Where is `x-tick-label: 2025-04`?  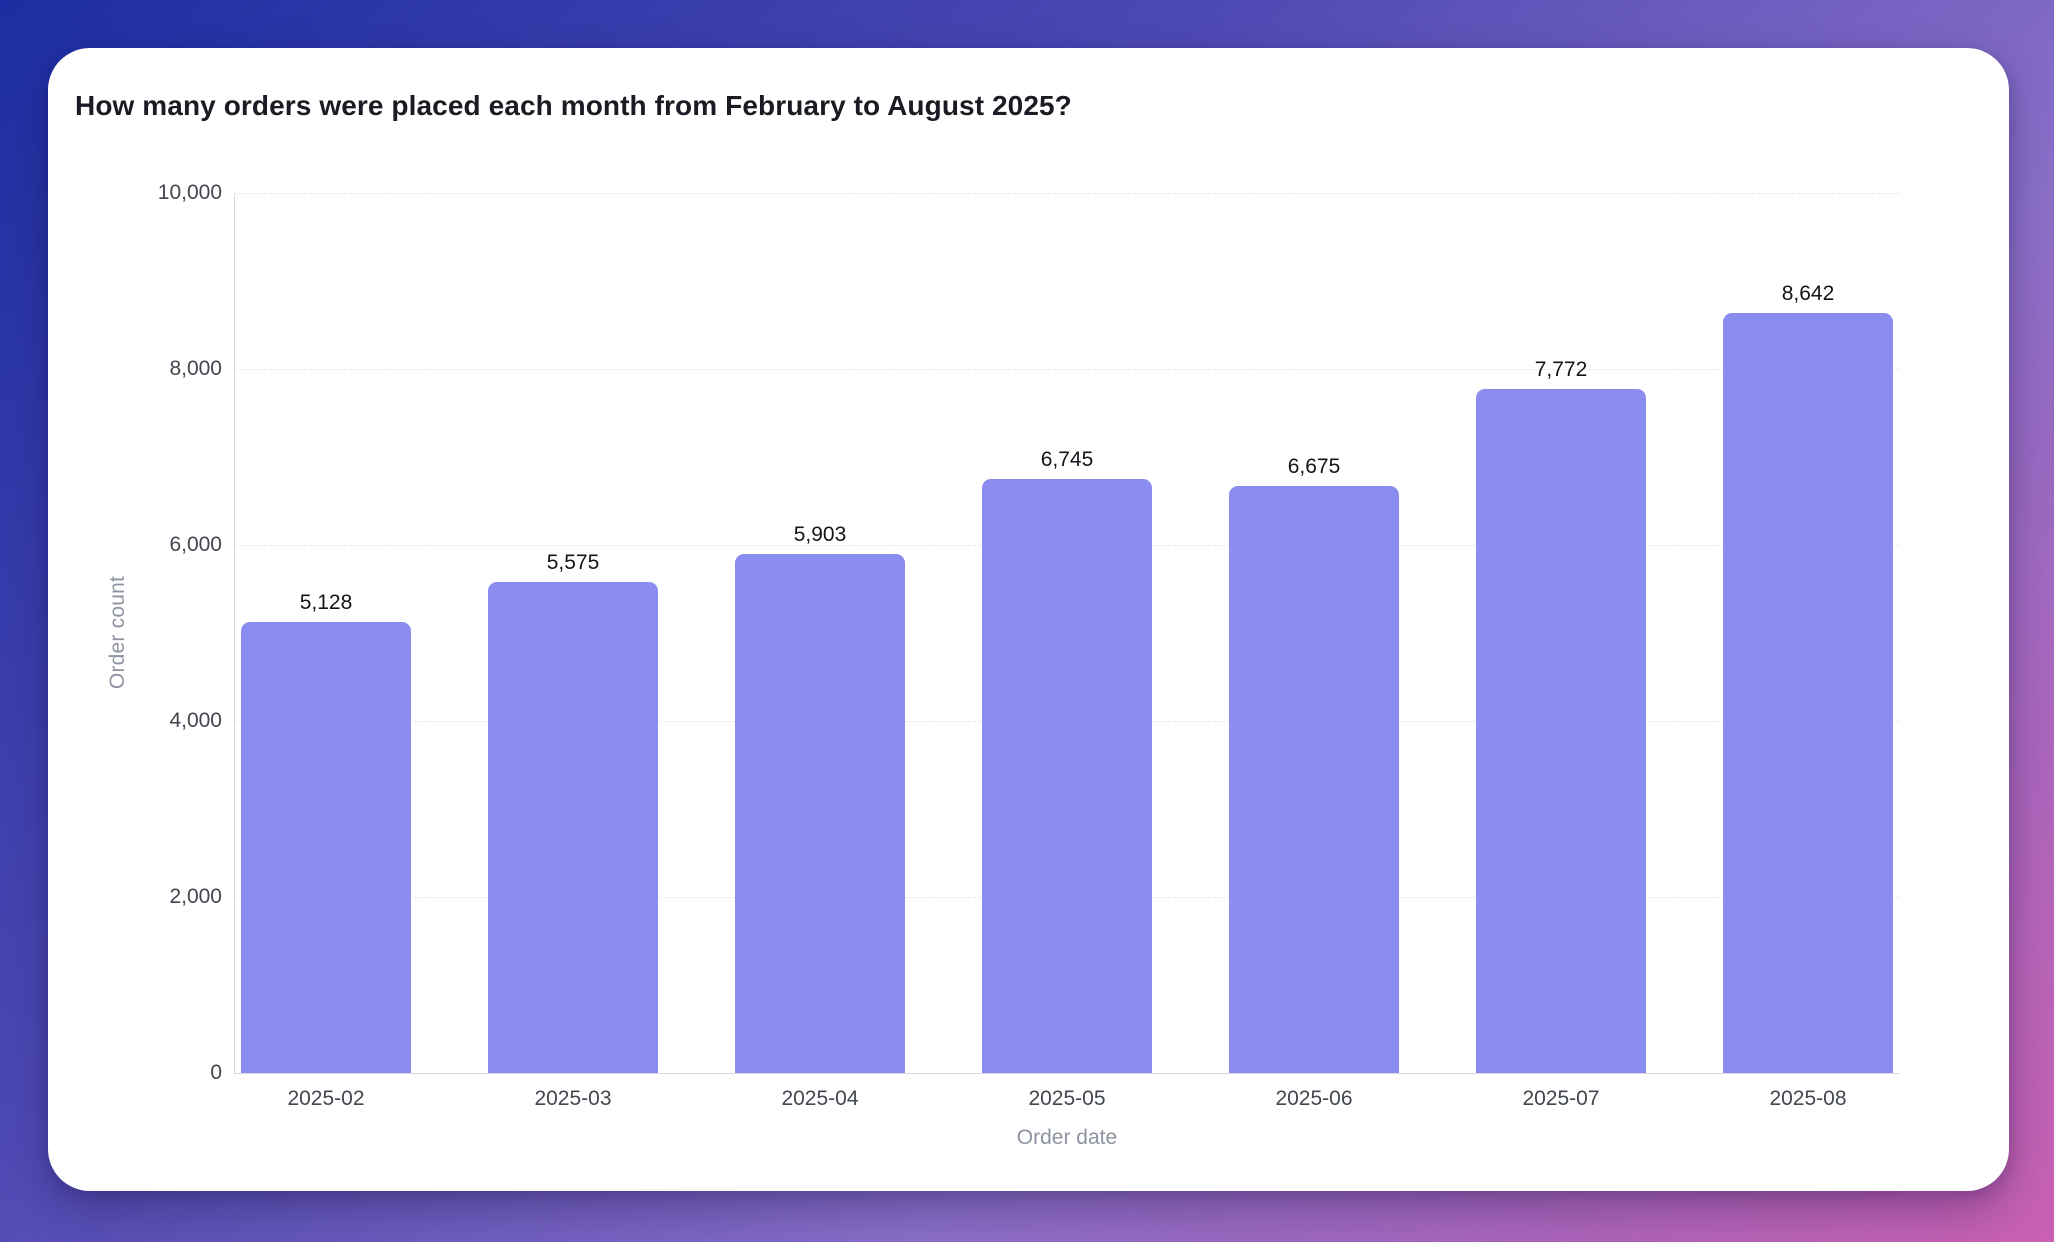 x-tick-label: 2025-04 is located at coordinates (820, 1098).